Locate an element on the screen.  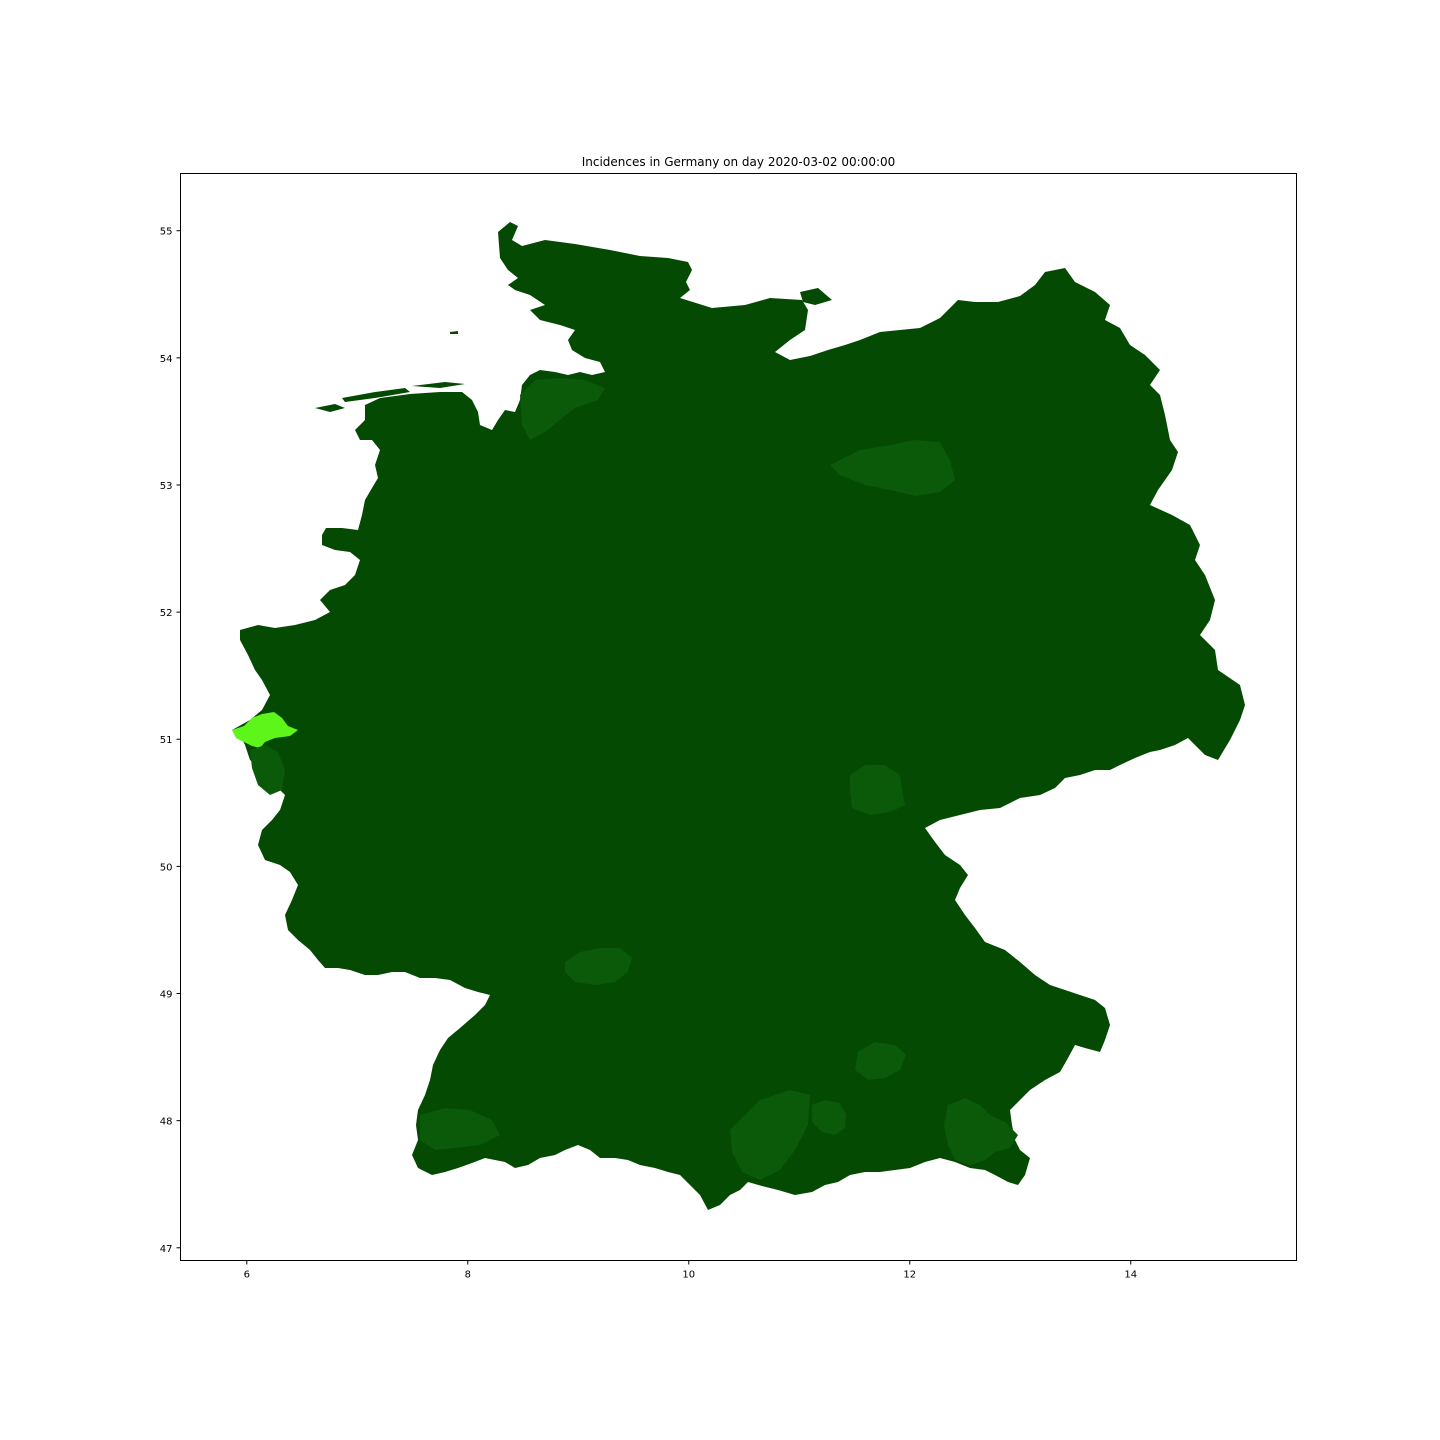
y-tick-label: 54 is located at coordinates (166, 359).